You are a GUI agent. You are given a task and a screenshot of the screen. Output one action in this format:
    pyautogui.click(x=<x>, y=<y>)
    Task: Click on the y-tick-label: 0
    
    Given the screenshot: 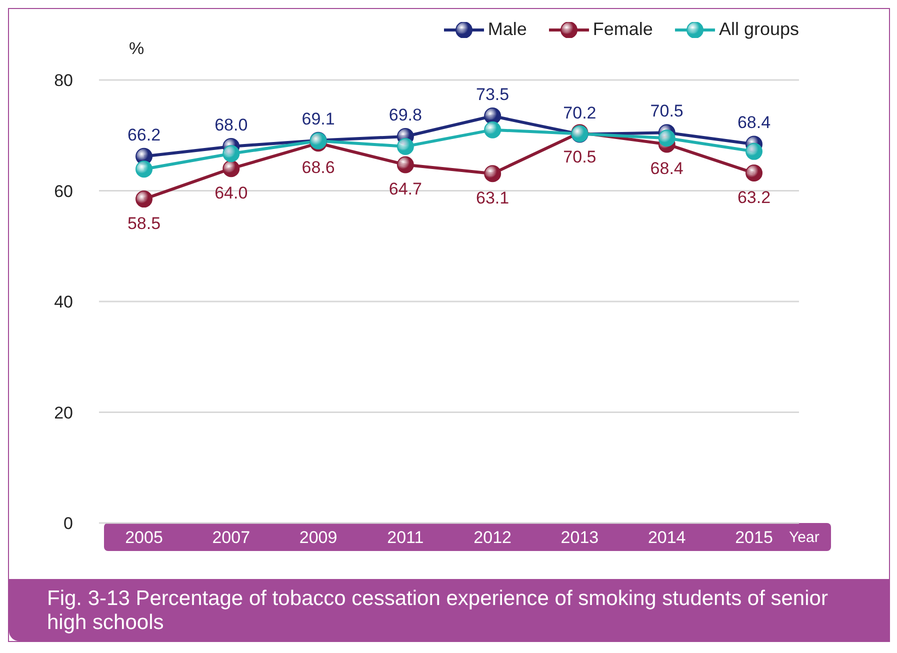 What is the action you would take?
    pyautogui.click(x=68, y=524)
    